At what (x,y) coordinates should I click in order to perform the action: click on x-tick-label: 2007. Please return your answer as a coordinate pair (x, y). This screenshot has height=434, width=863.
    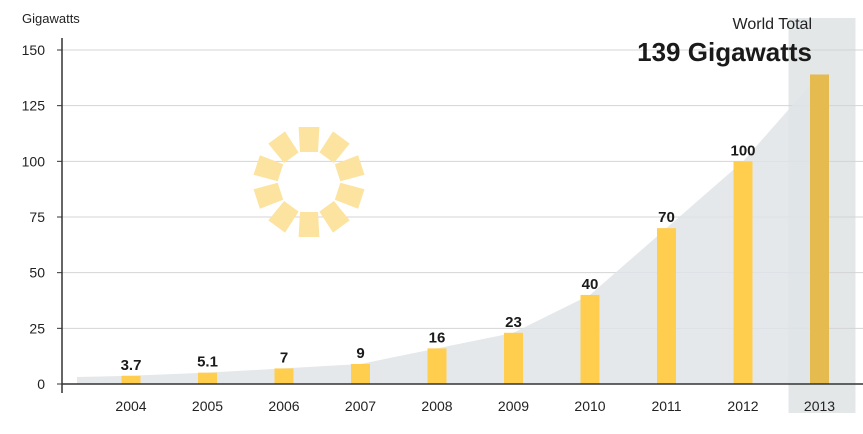
    Looking at the image, I should click on (360, 406).